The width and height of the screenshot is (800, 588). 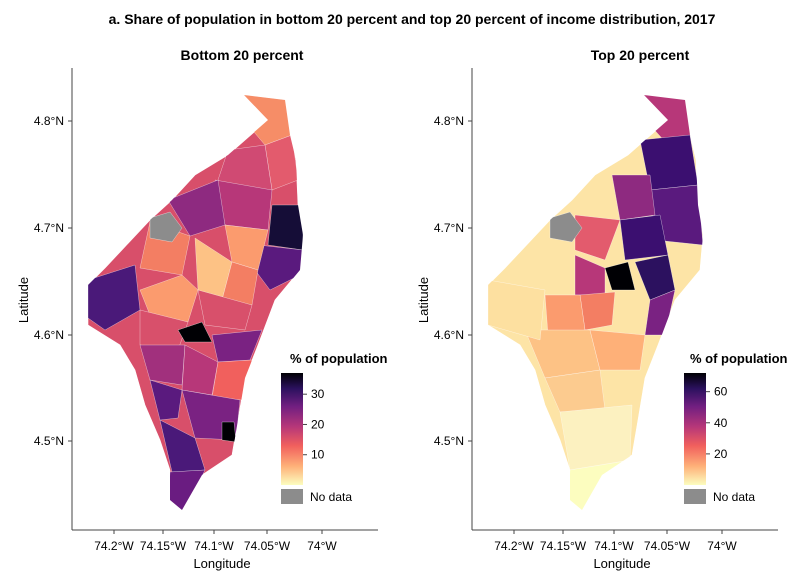 I want to click on legend-tick-label: 60, so click(x=721, y=392).